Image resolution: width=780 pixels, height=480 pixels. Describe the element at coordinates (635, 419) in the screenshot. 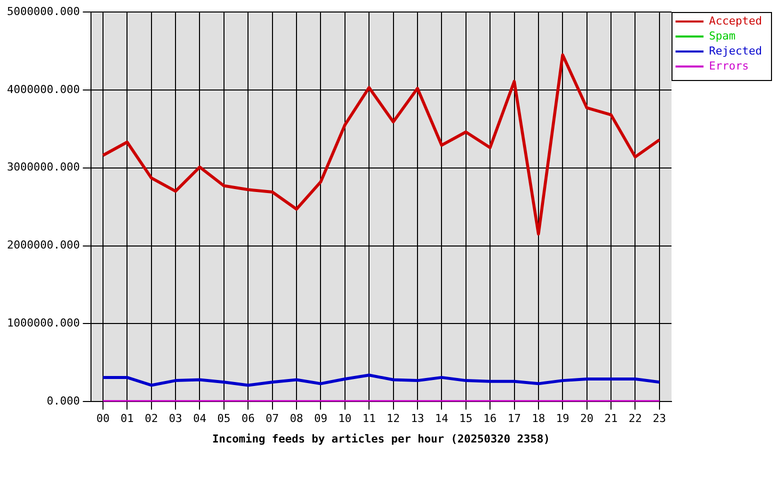

I see `x-tick-label: 22` at that location.